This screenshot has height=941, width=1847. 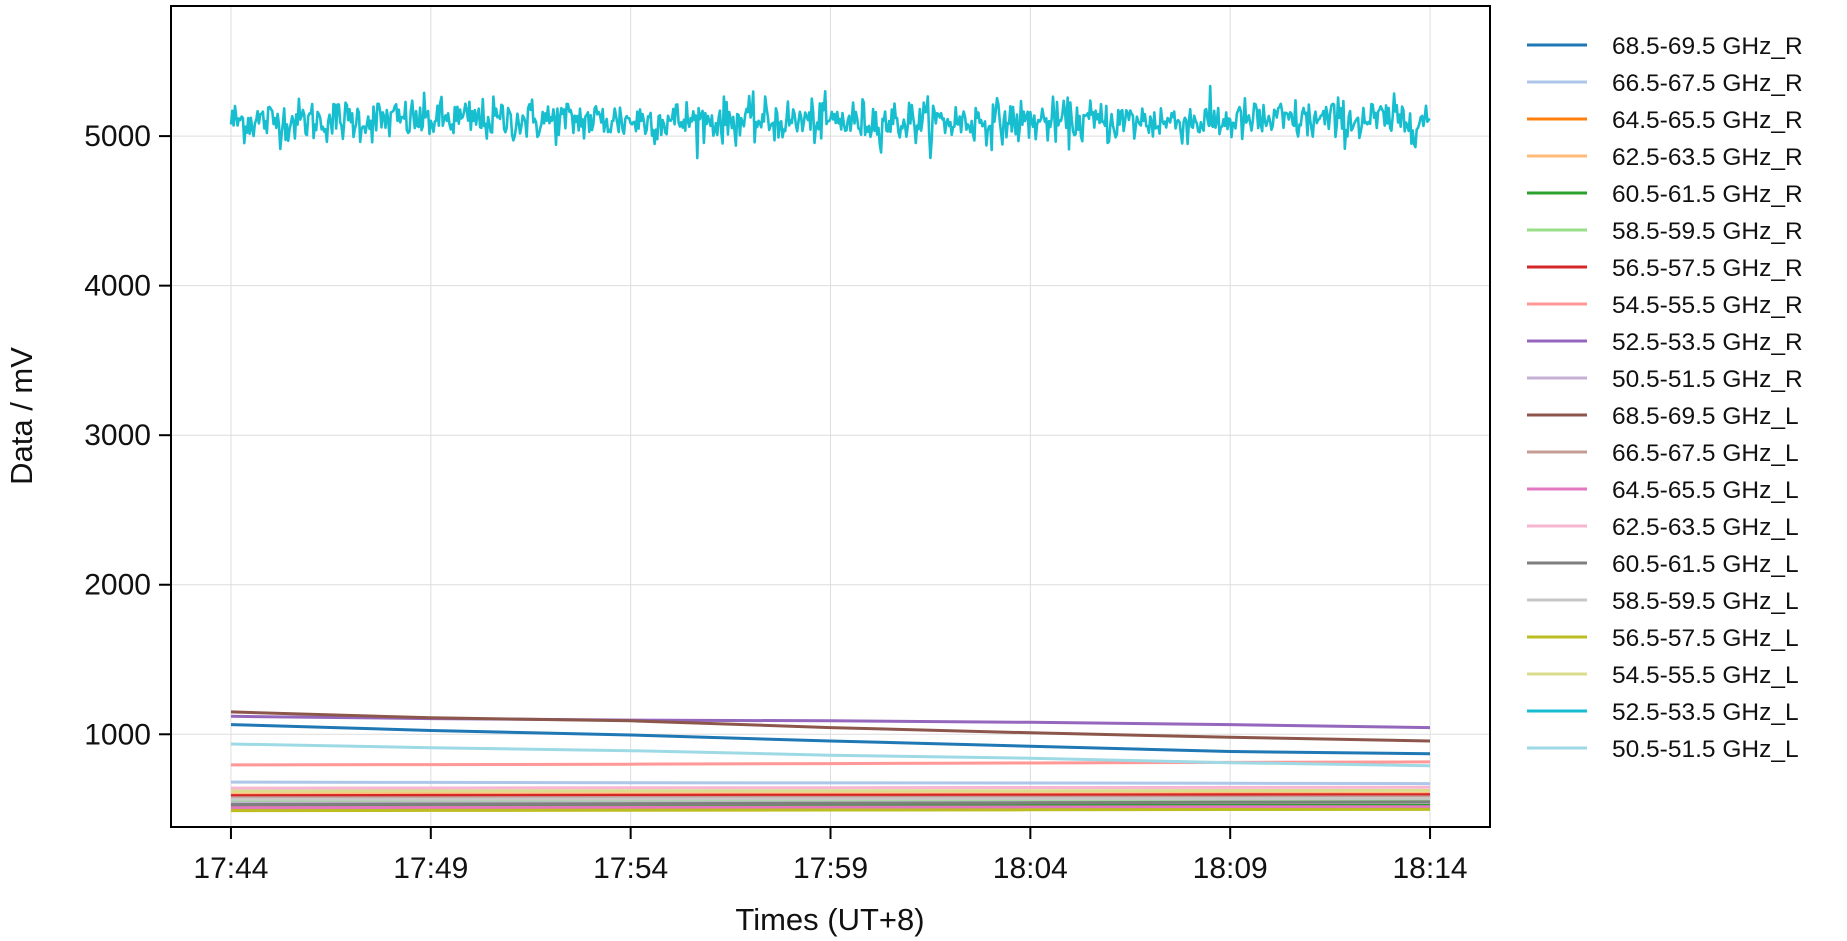 What do you see at coordinates (117, 136) in the screenshot?
I see `y-tick-label: 5000` at bounding box center [117, 136].